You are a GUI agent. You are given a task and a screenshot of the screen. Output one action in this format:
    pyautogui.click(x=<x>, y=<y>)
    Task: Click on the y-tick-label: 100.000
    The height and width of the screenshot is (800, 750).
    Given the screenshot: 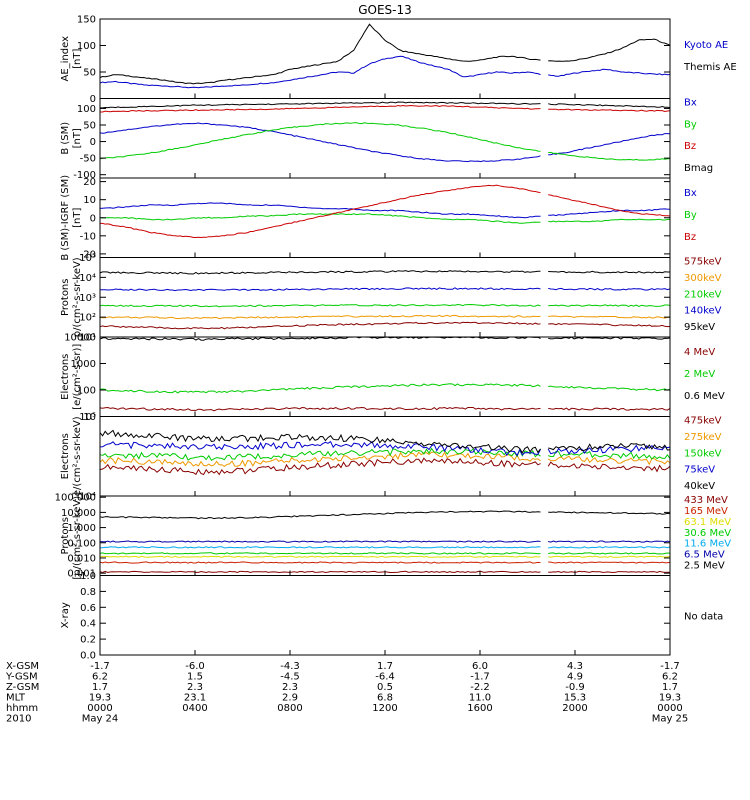 What is the action you would take?
    pyautogui.click(x=75, y=498)
    